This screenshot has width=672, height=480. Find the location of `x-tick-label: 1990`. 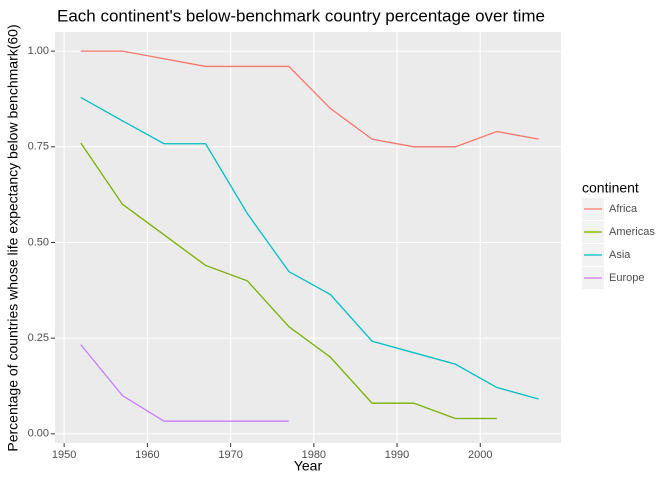

x-tick-label: 1990 is located at coordinates (397, 455).